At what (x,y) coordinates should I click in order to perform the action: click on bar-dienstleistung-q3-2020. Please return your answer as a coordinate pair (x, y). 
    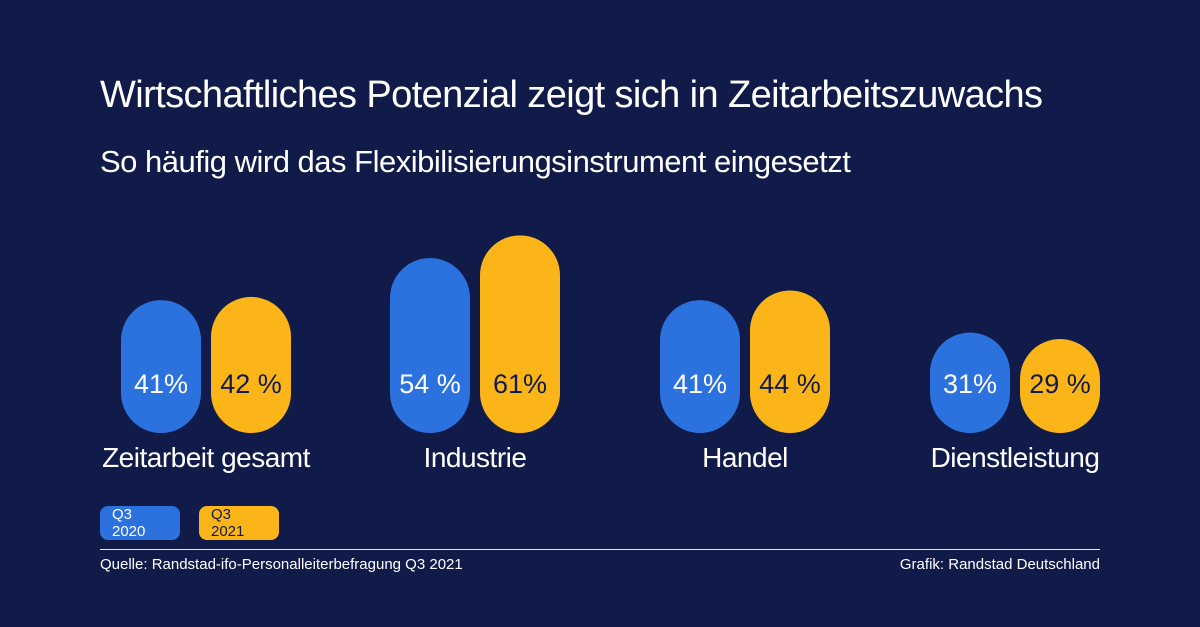
    Looking at the image, I should click on (970, 382).